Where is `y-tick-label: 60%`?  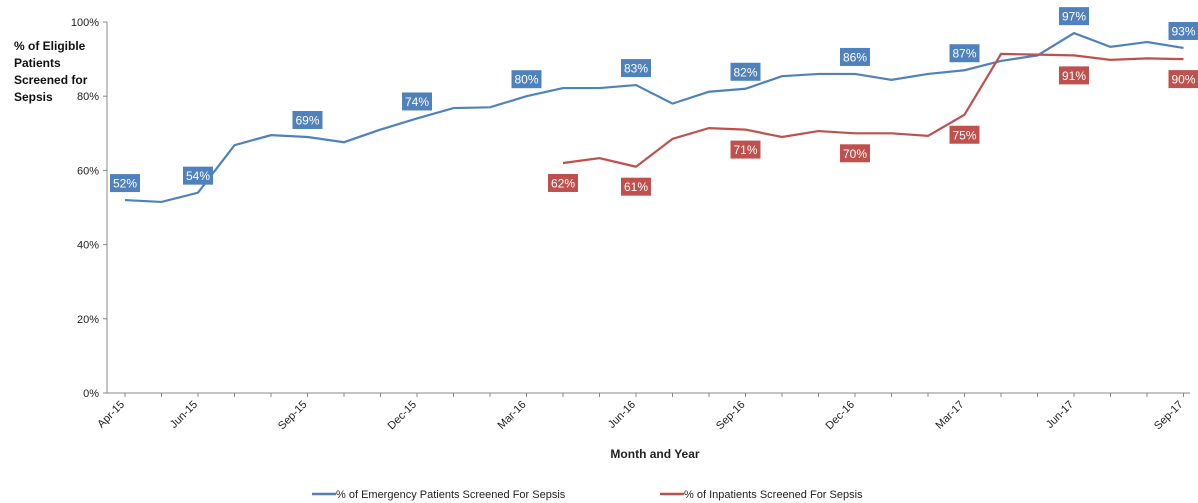 y-tick-label: 60% is located at coordinates (88, 171).